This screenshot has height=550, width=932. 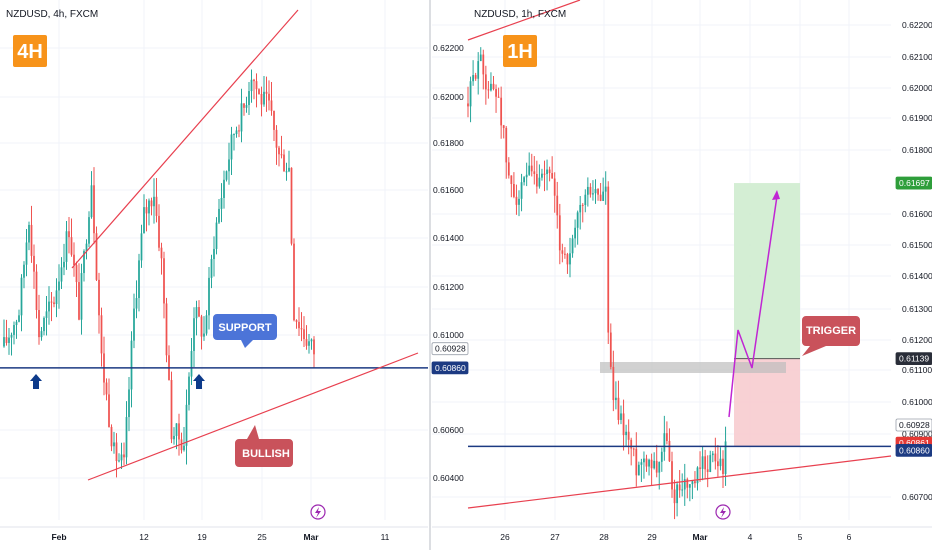 What do you see at coordinates (450, 368) in the screenshot?
I see `price-tag-text: 0.60860` at bounding box center [450, 368].